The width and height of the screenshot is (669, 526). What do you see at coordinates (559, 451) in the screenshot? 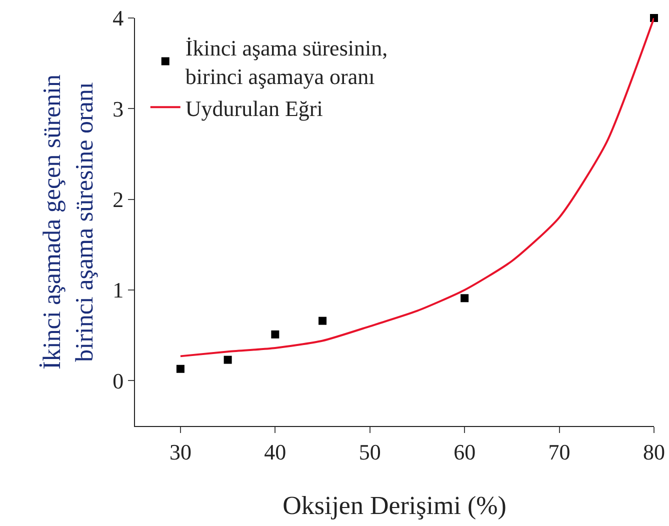
I see `x-tick-label: 70` at bounding box center [559, 451].